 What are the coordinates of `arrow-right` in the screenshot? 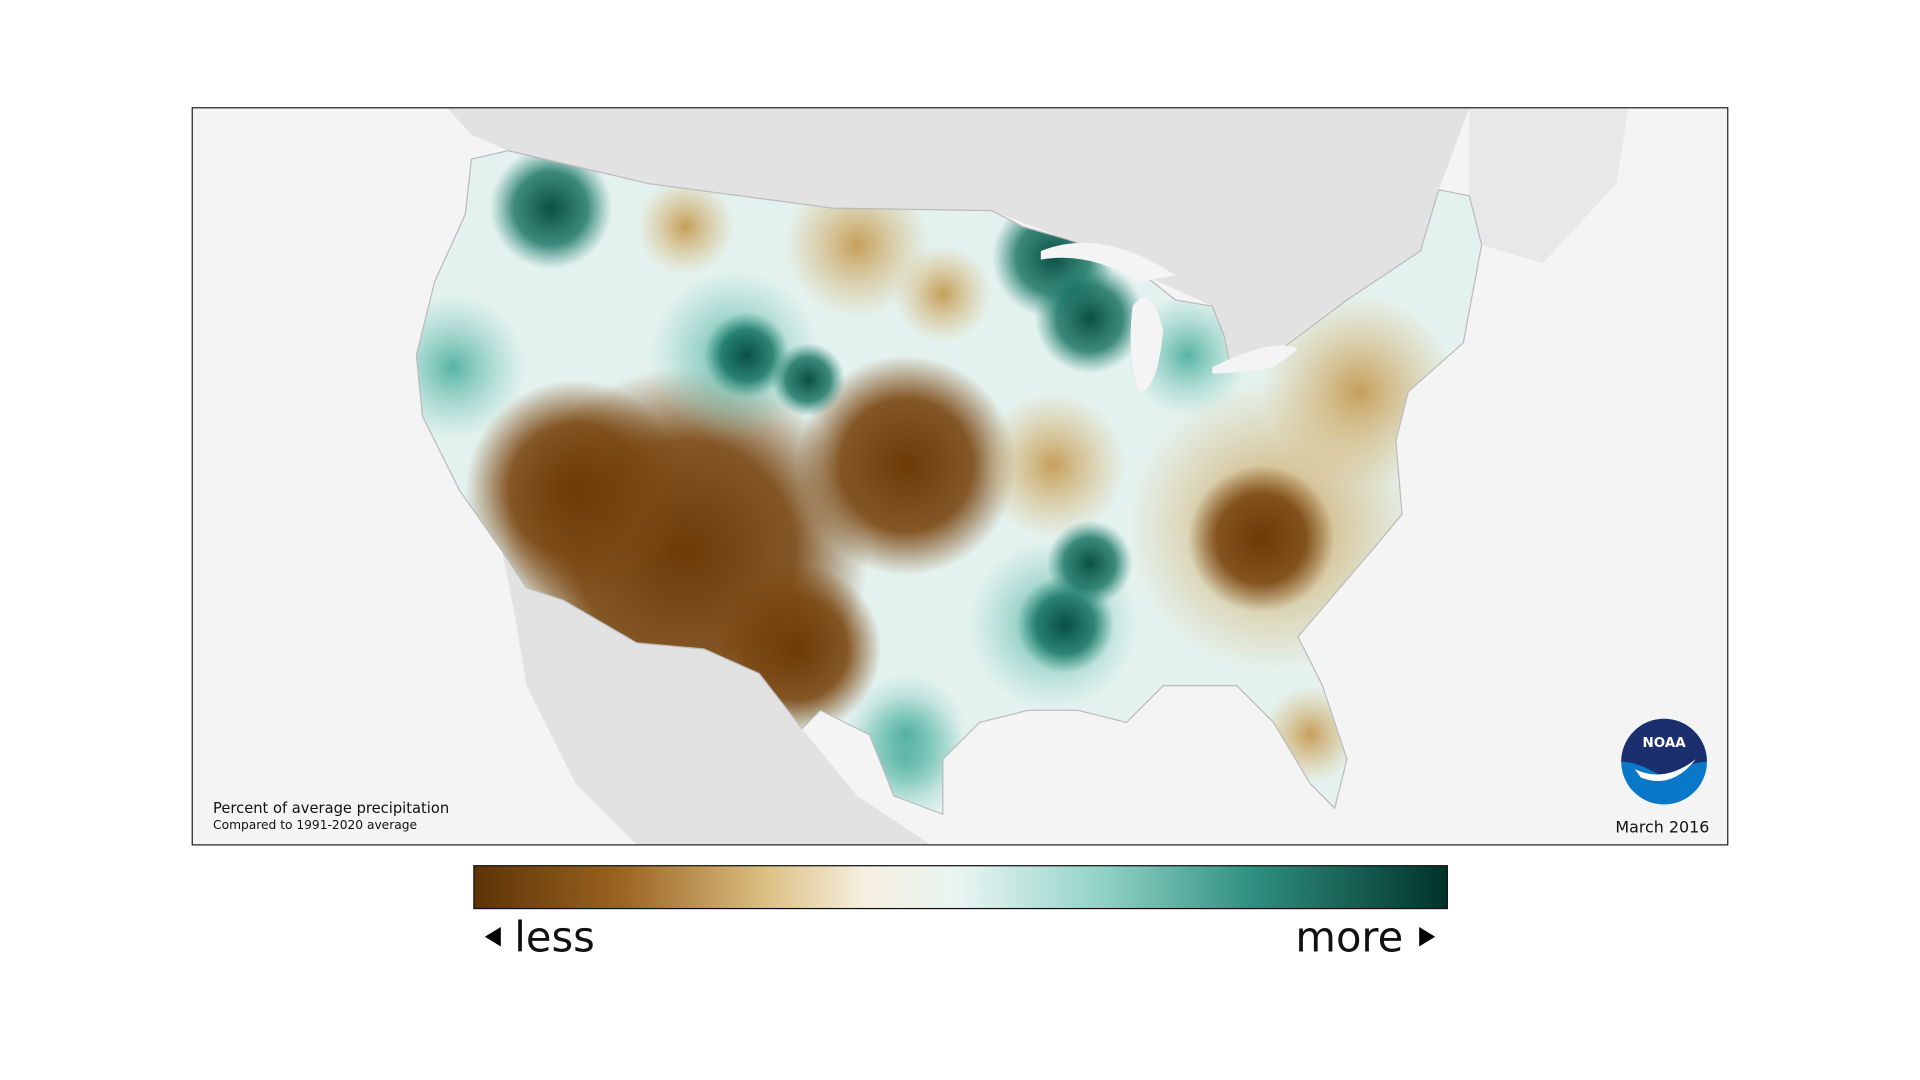 It's located at (1427, 936).